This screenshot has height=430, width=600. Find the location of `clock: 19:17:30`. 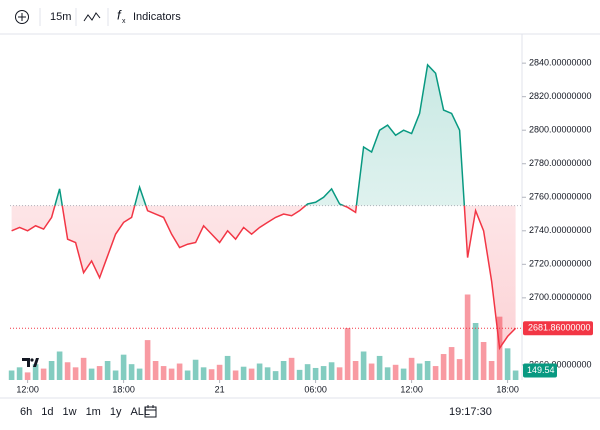

clock: 19:17:30 is located at coordinates (470, 412).